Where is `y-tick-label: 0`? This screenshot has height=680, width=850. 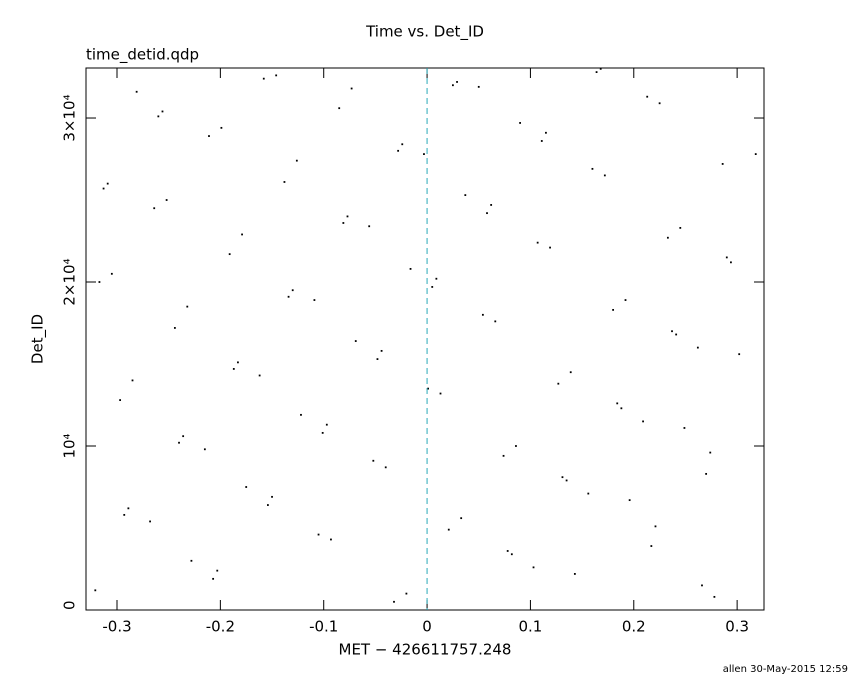 y-tick-label: 0 is located at coordinates (70, 605).